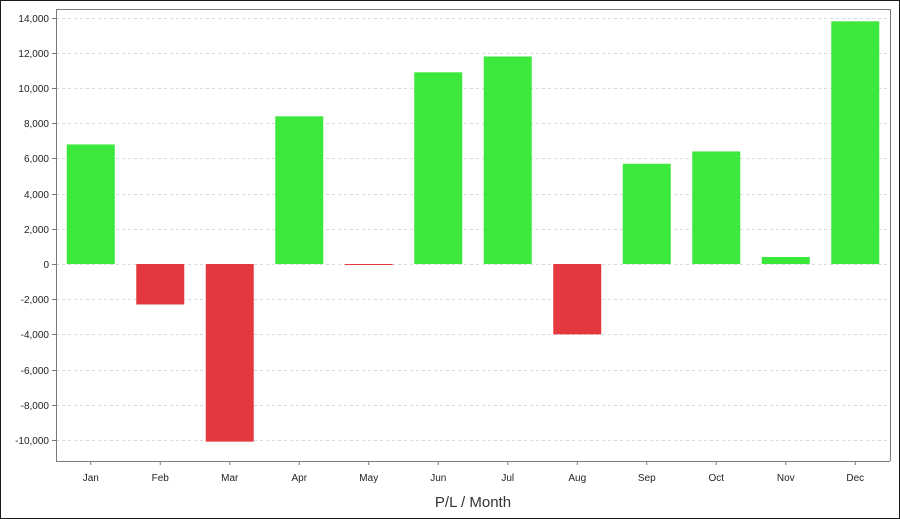 The image size is (900, 519). Describe the element at coordinates (438, 478) in the screenshot. I see `x-tick-label: Jun` at that location.